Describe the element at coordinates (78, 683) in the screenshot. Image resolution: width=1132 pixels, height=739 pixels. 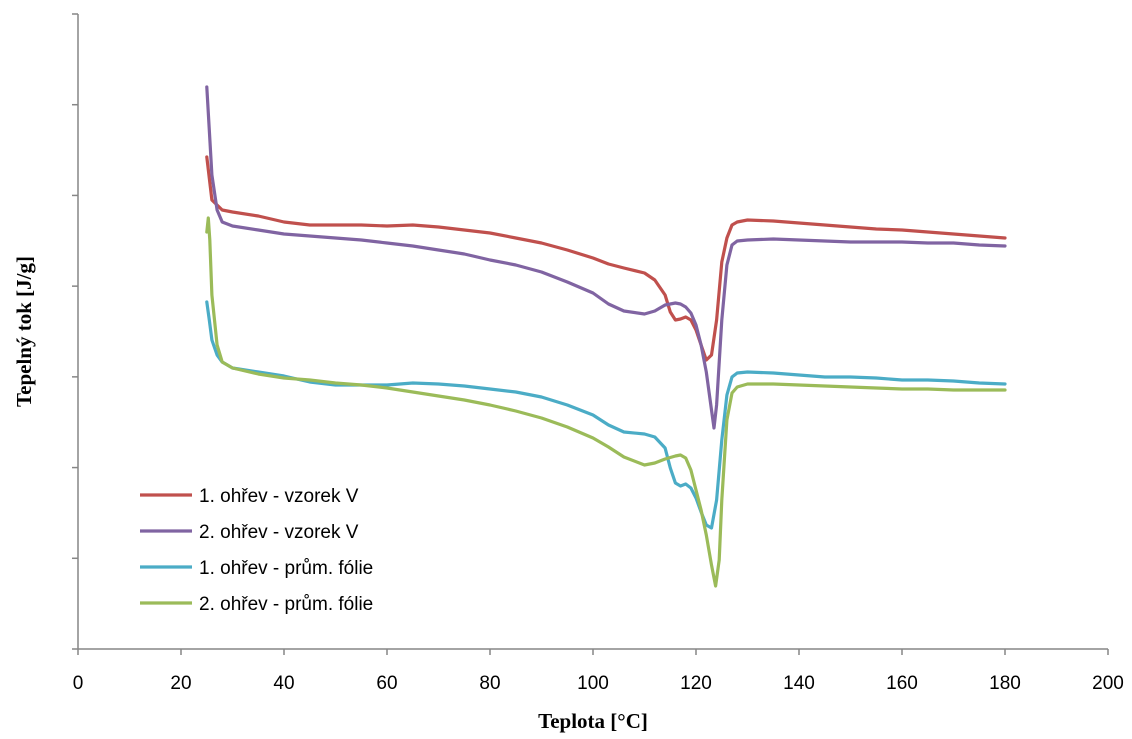
I see `x-tick-label: 0` at that location.